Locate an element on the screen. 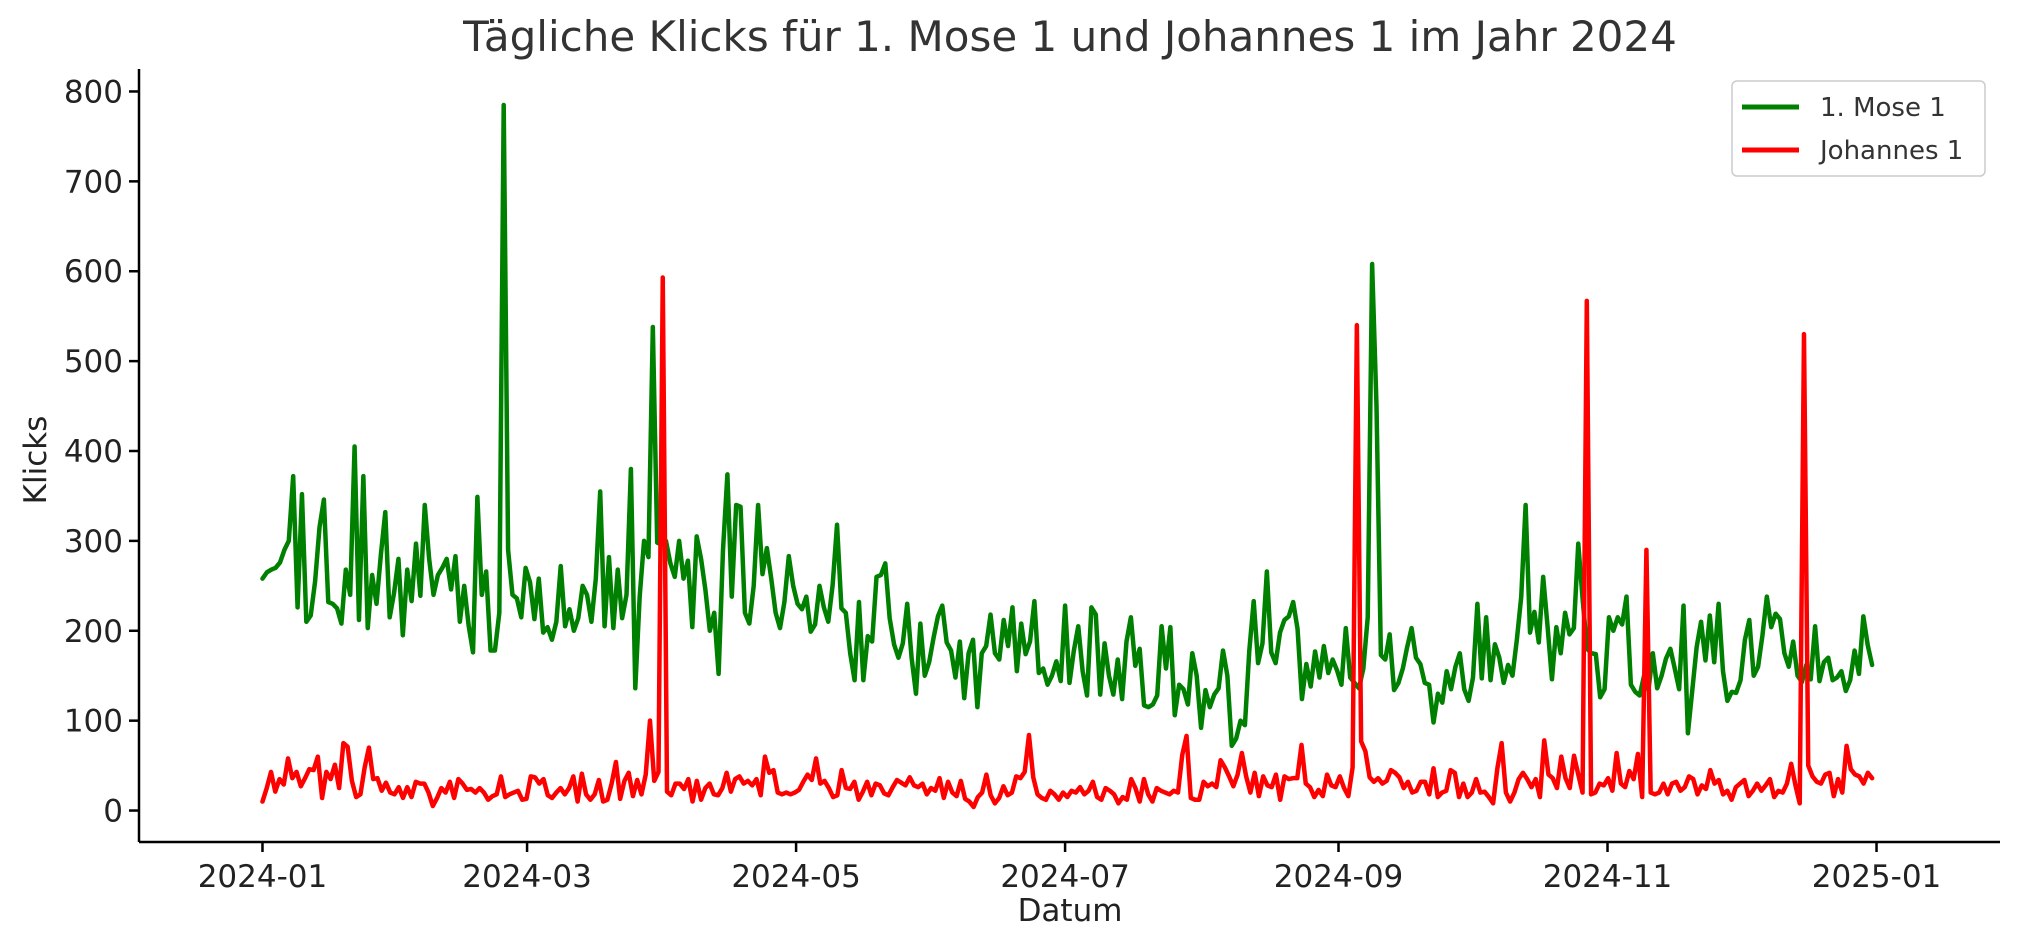  y-tick-label: 500 is located at coordinates (93, 362).